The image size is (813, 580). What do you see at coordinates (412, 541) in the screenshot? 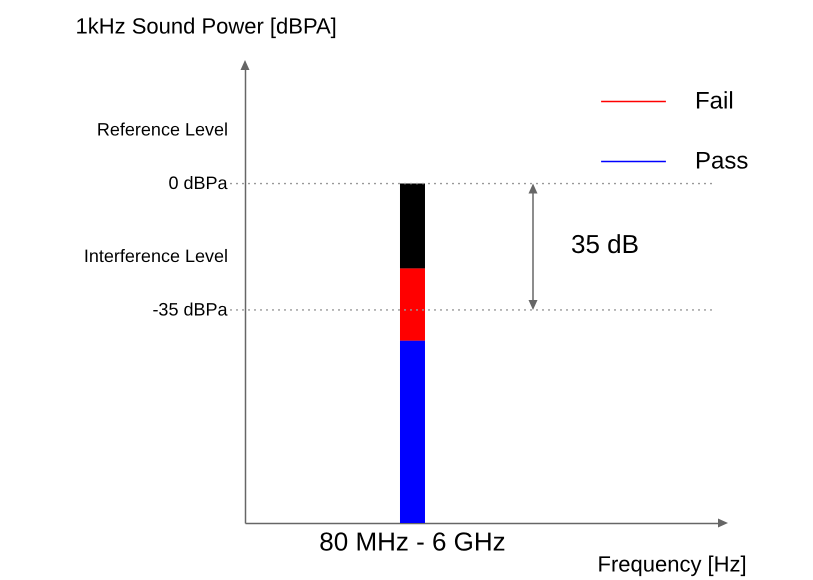
I see `x-tick-label: 80 MHz - 6 GHz` at bounding box center [412, 541].